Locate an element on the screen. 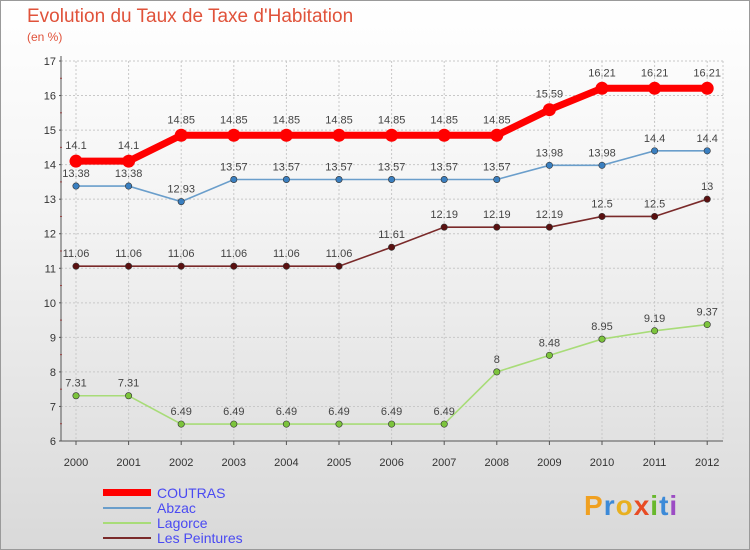 This screenshot has height=550, width=750. logo-letter: x is located at coordinates (642, 505).